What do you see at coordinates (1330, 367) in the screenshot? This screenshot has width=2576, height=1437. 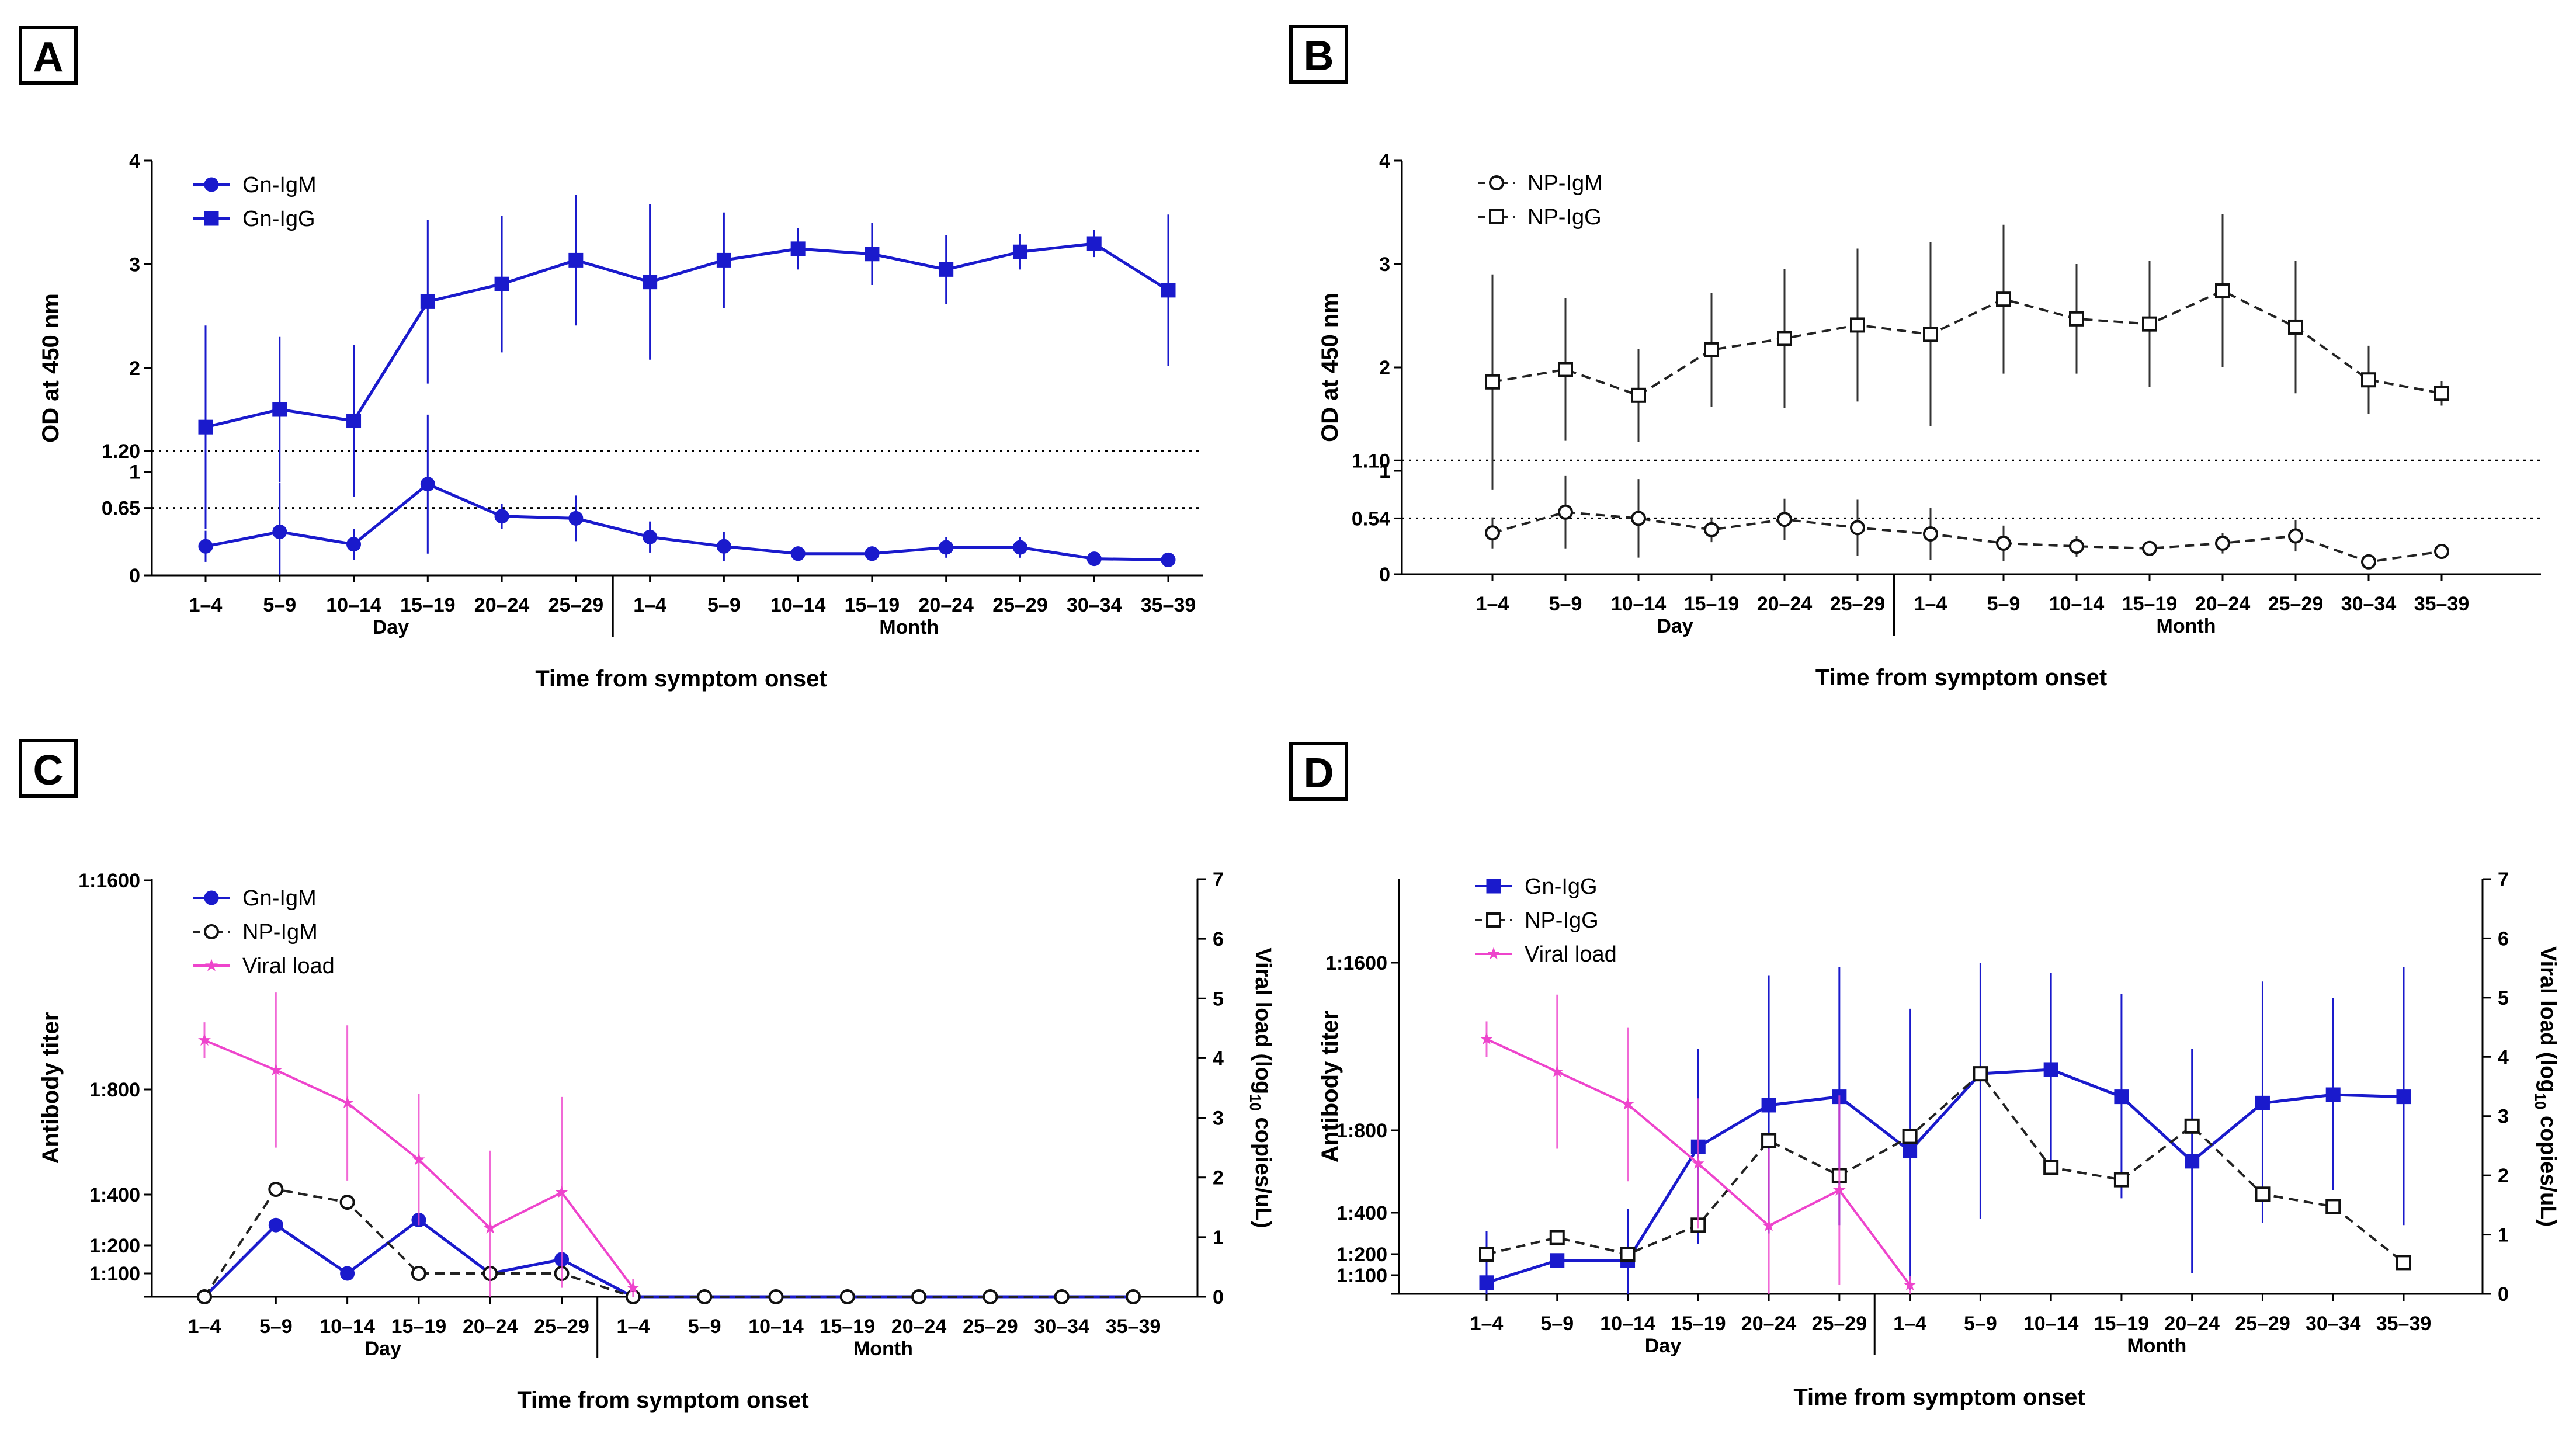 I see `y-axis-label: OD at 450 nm` at bounding box center [1330, 367].